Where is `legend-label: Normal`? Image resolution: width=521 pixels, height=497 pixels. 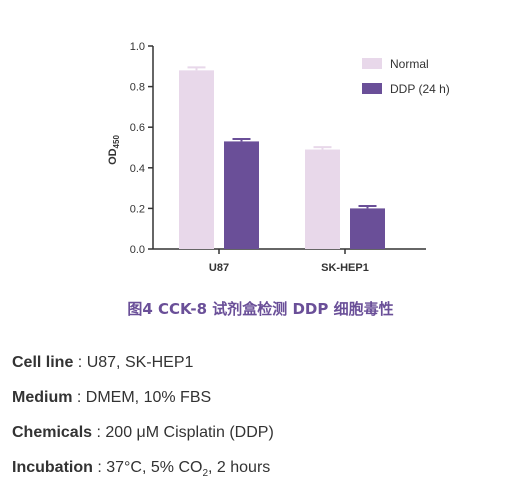 legend-label: Normal is located at coordinates (409, 64).